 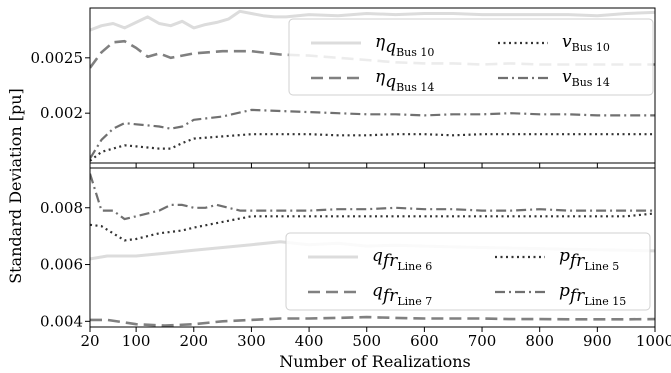 What do you see at coordinates (402, 294) in the screenshot?
I see `legend-label-bottom-2: qfrLine 7` at bounding box center [402, 294].